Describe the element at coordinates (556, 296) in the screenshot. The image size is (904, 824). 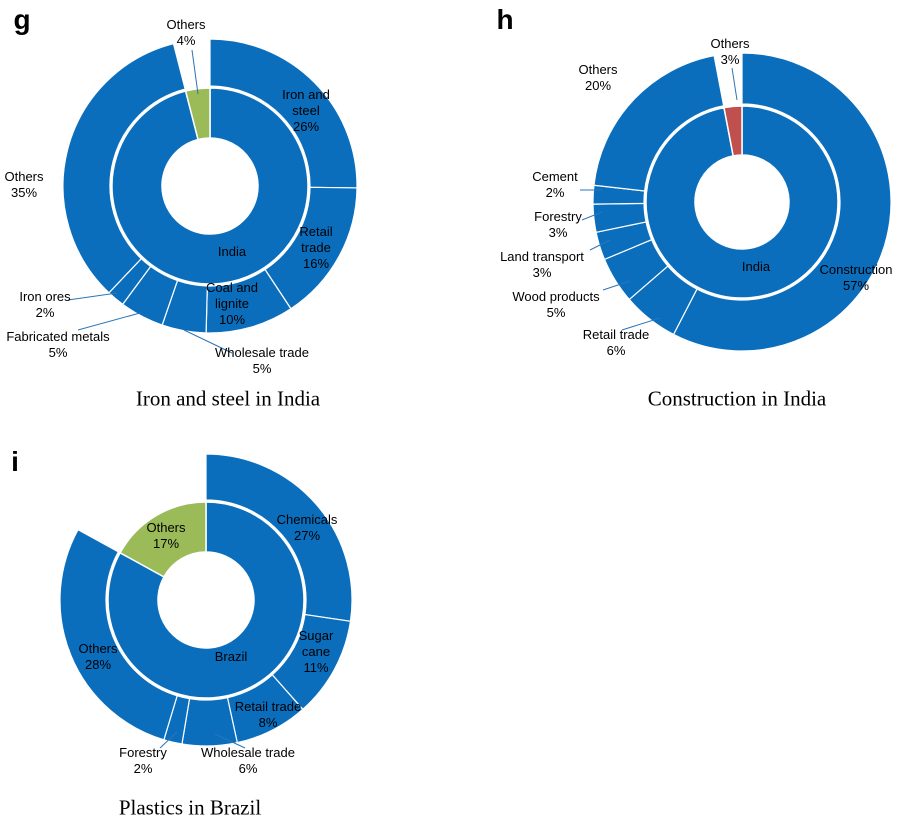
I see `label-name: Wood products` at that location.